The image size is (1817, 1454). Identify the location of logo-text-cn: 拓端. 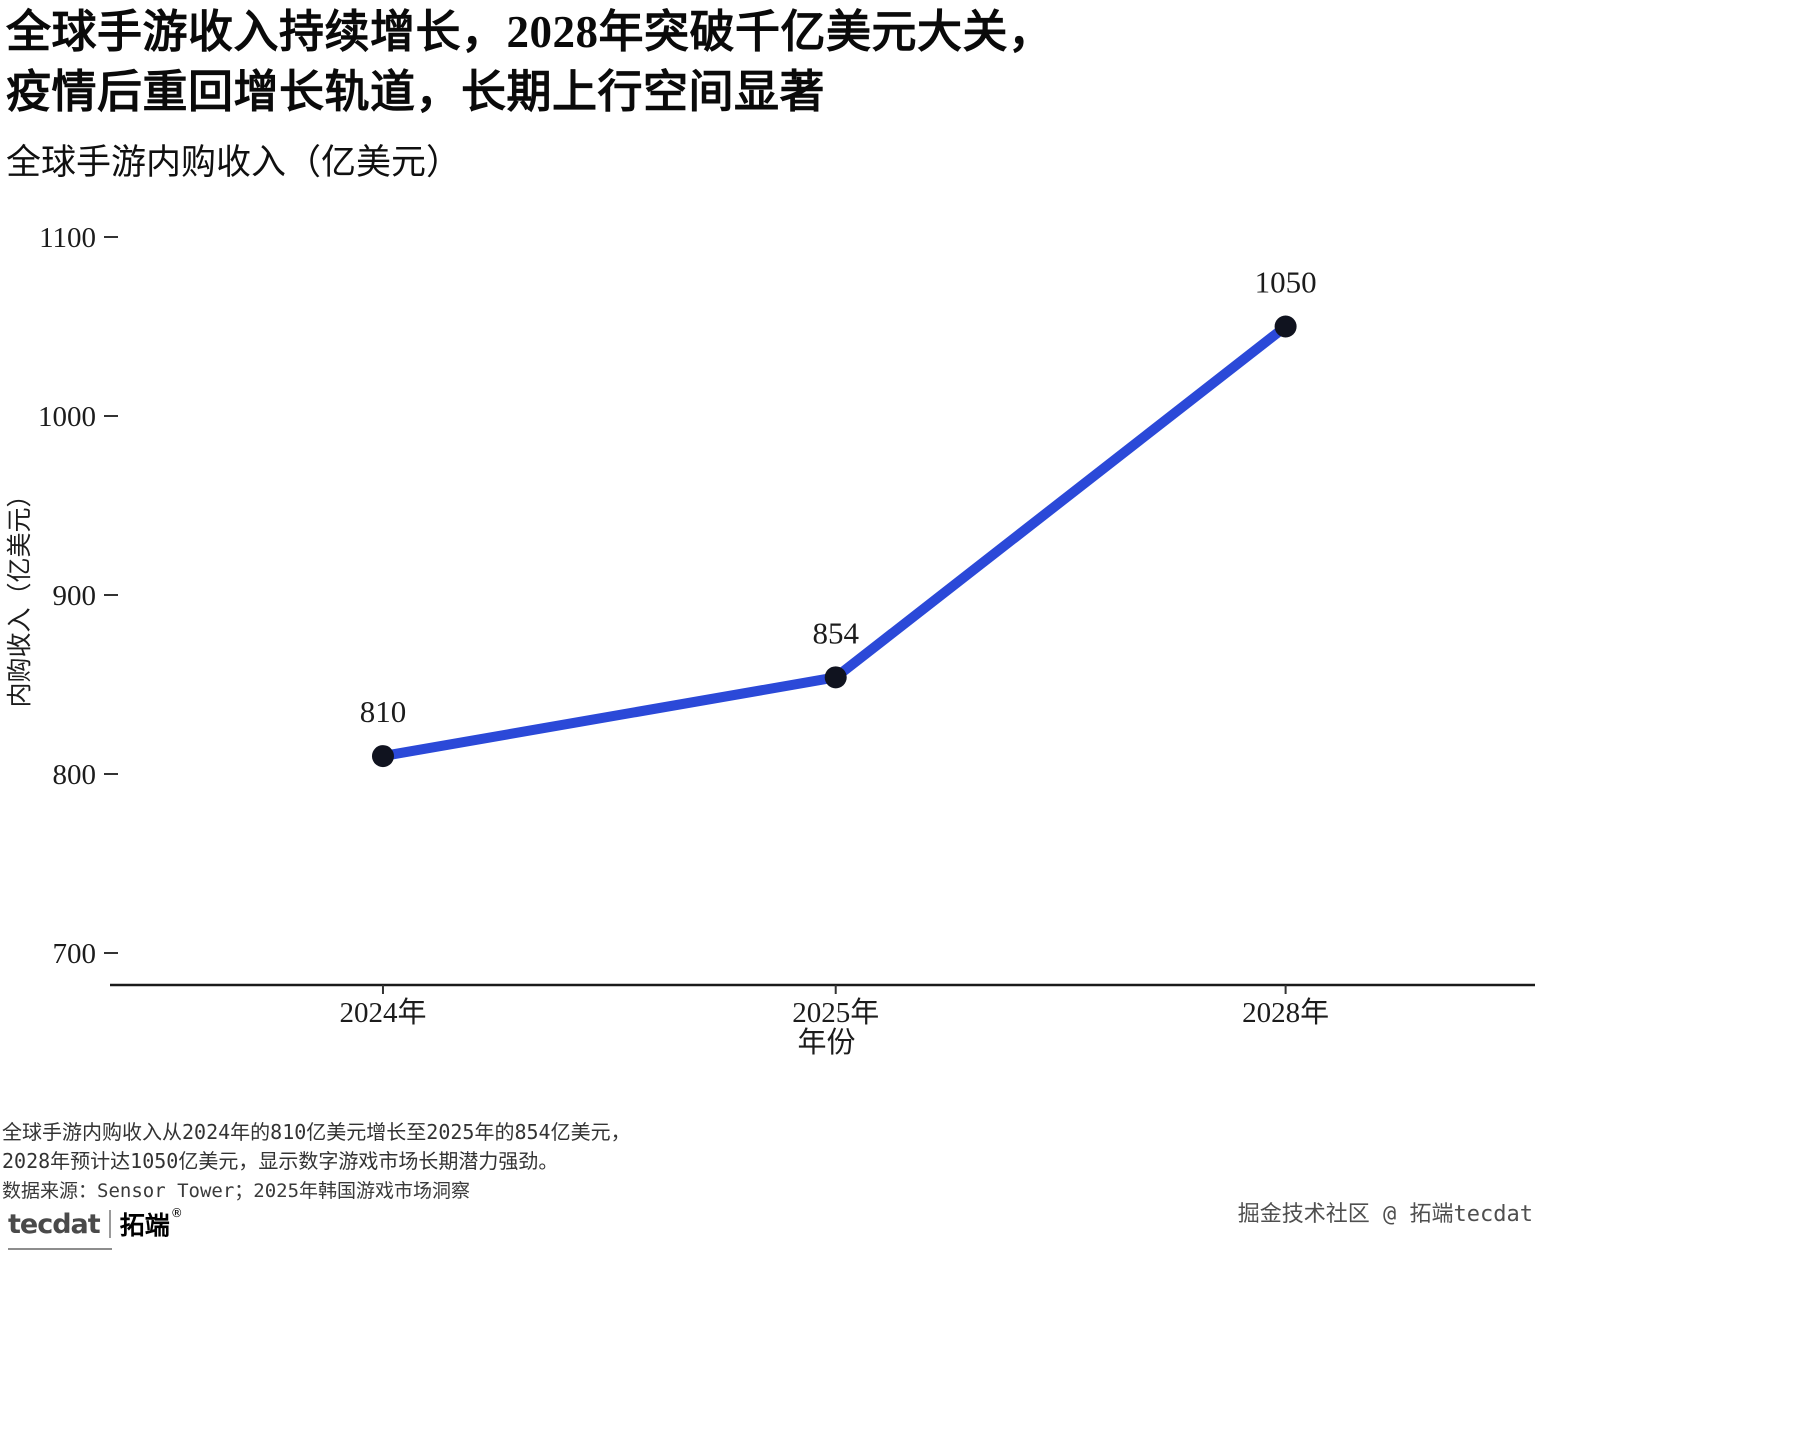
(144, 1225).